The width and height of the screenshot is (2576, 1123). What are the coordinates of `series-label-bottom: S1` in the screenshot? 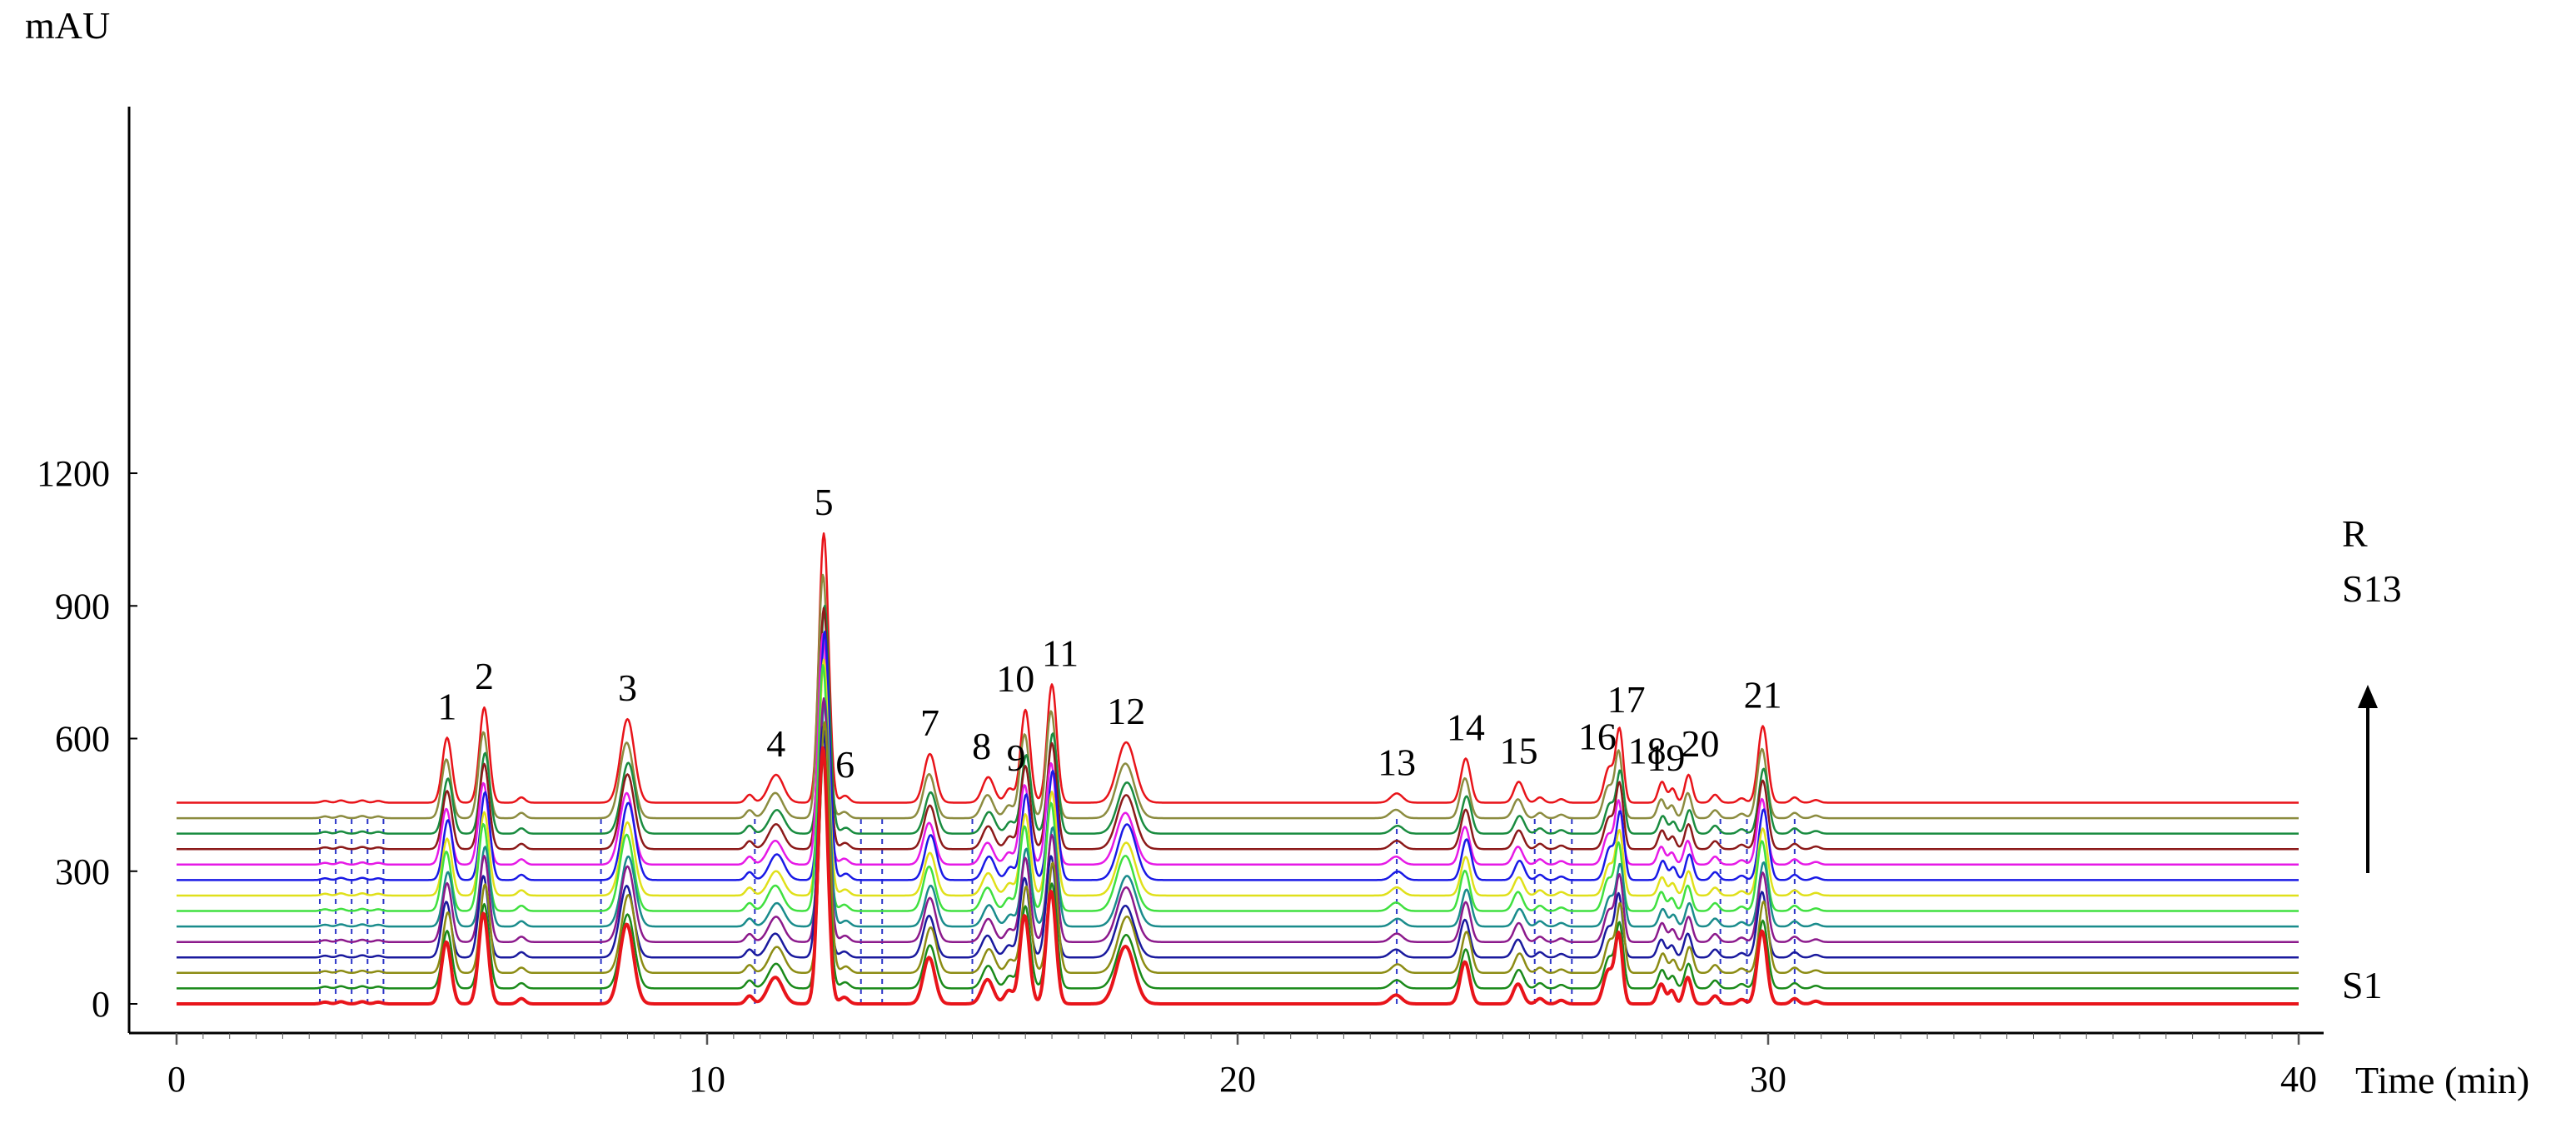 It's located at (2362, 985).